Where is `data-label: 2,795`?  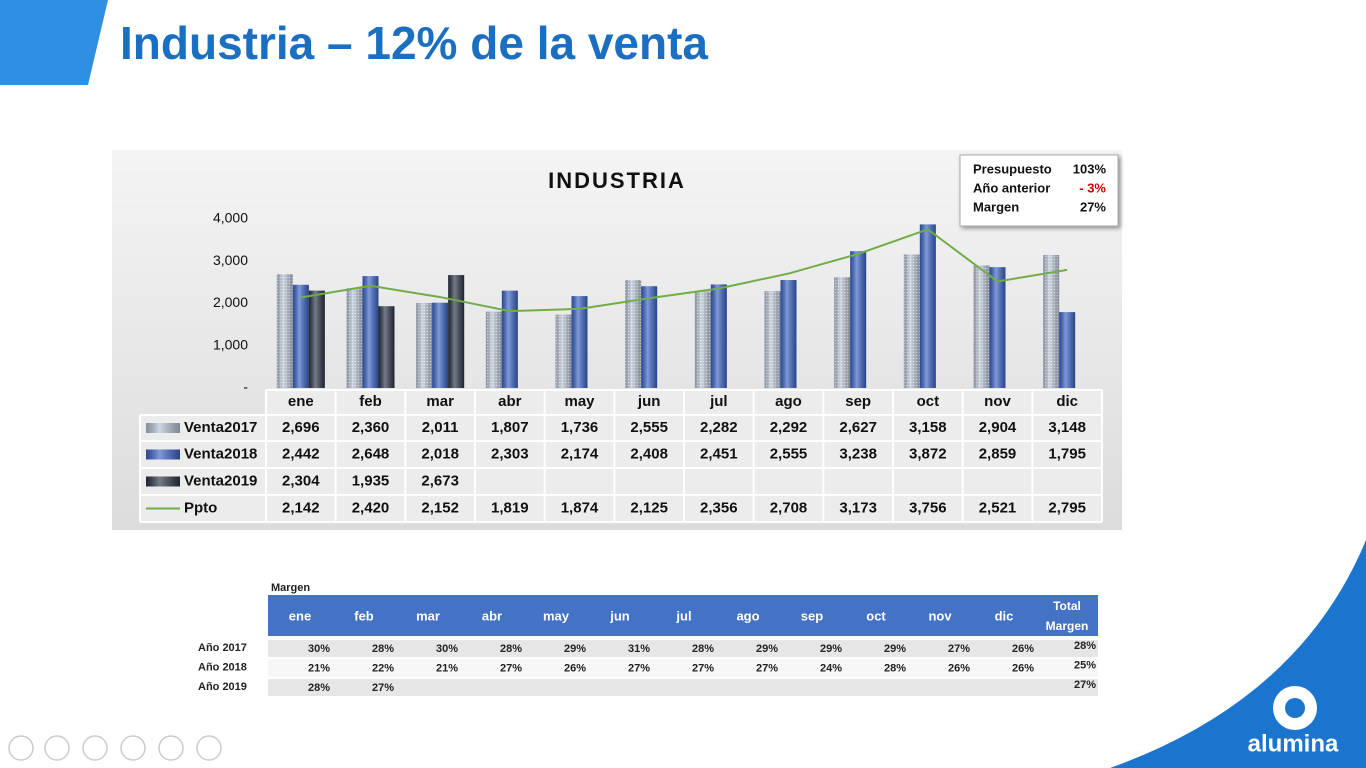 data-label: 2,795 is located at coordinates (1067, 507).